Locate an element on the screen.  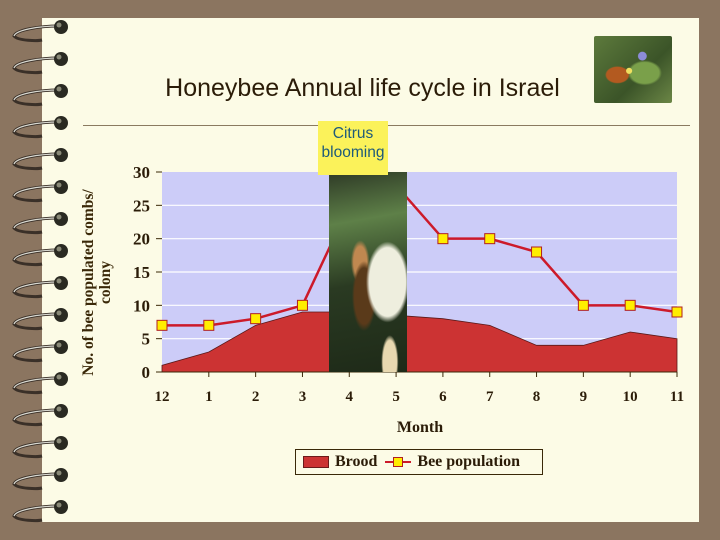
x-axis-ticks: 12 1 2 3 4 5 6 7 8 9 10 11 is located at coordinates (419, 388).